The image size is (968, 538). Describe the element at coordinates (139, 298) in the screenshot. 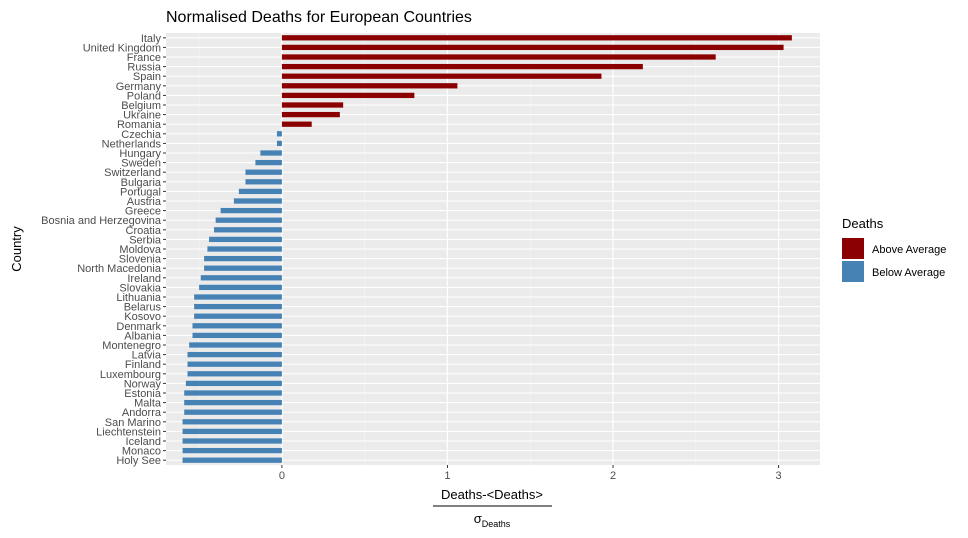

I see `y-tick-label: Lithuania` at that location.